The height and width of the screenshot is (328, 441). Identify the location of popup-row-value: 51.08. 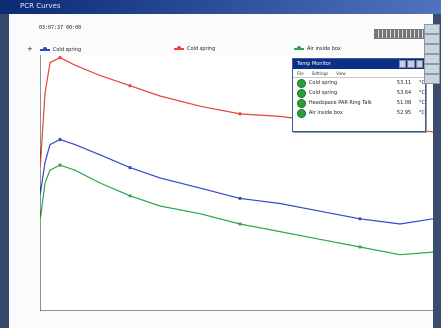
(404, 103).